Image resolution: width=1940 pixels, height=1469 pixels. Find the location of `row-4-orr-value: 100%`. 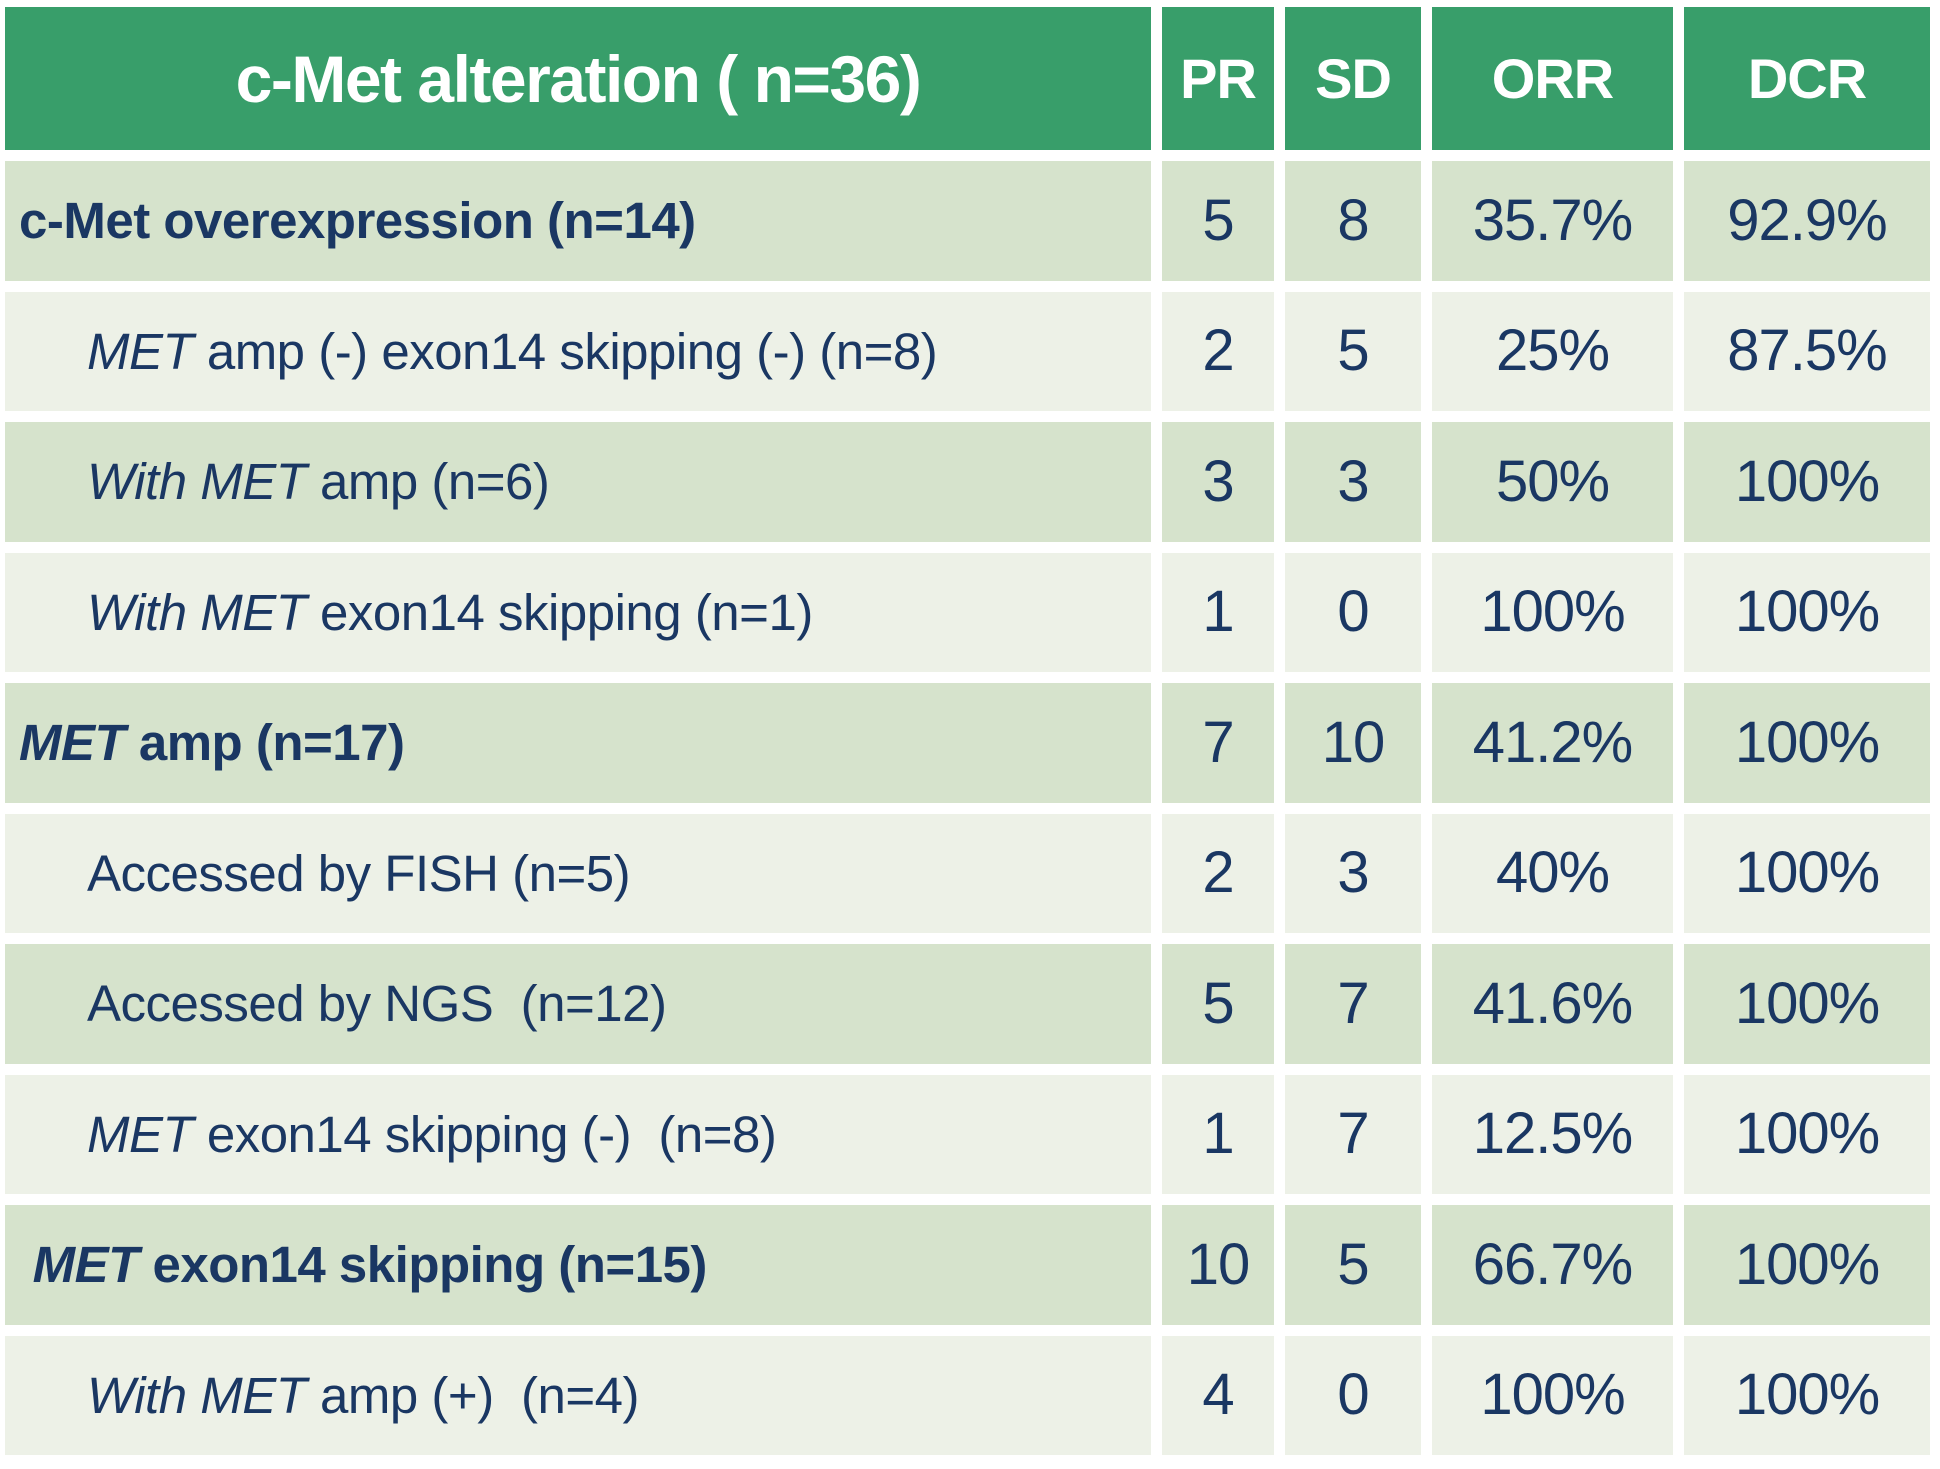

row-4-orr-value: 100% is located at coordinates (1552, 612).